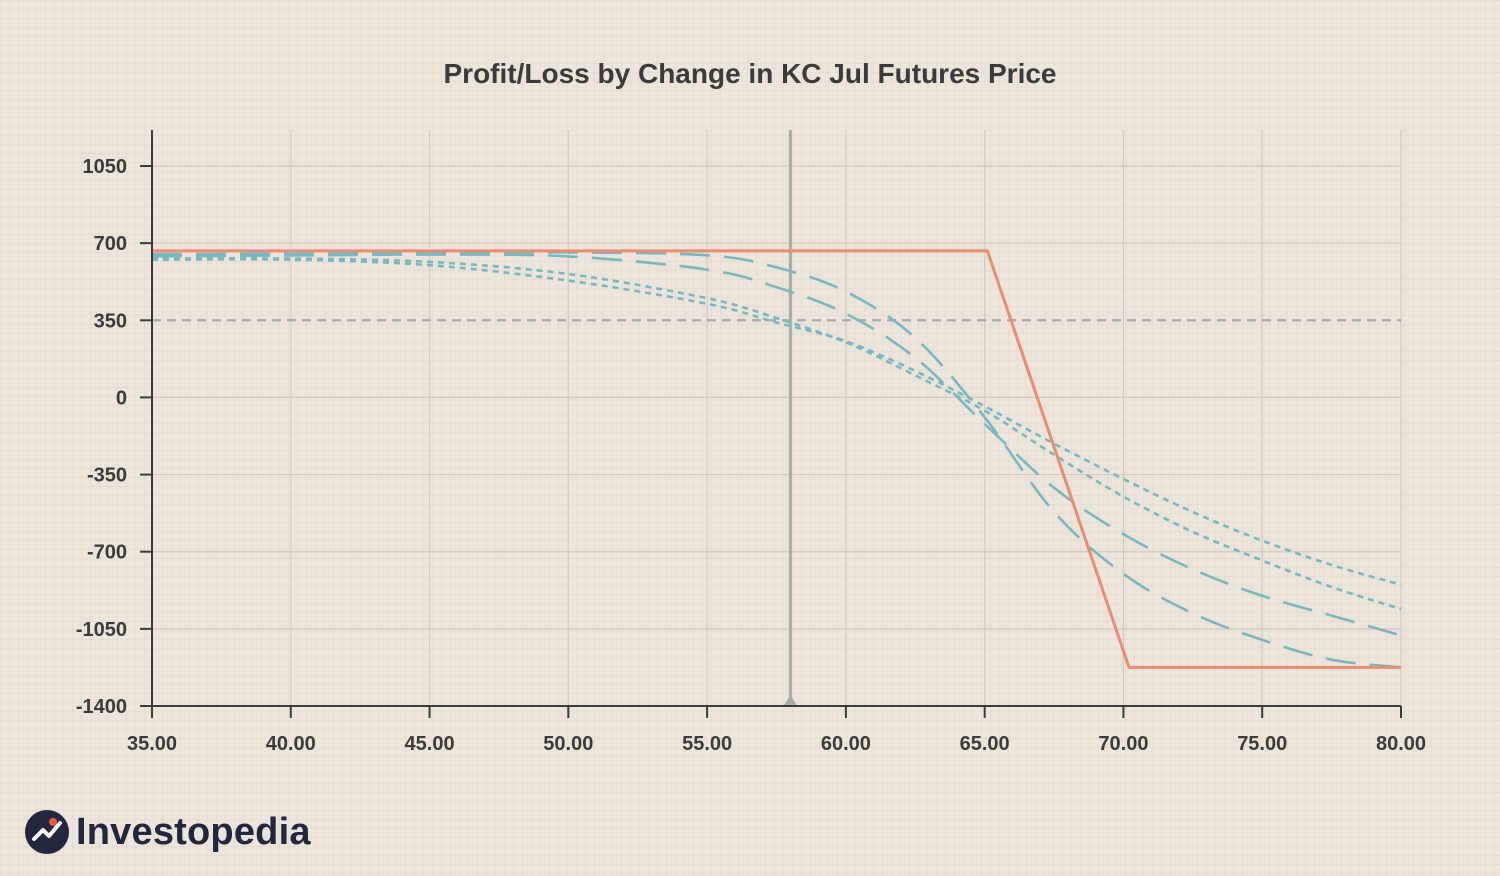 This screenshot has width=1500, height=876. What do you see at coordinates (47, 832) in the screenshot?
I see `investopedia-logo-icon` at bounding box center [47, 832].